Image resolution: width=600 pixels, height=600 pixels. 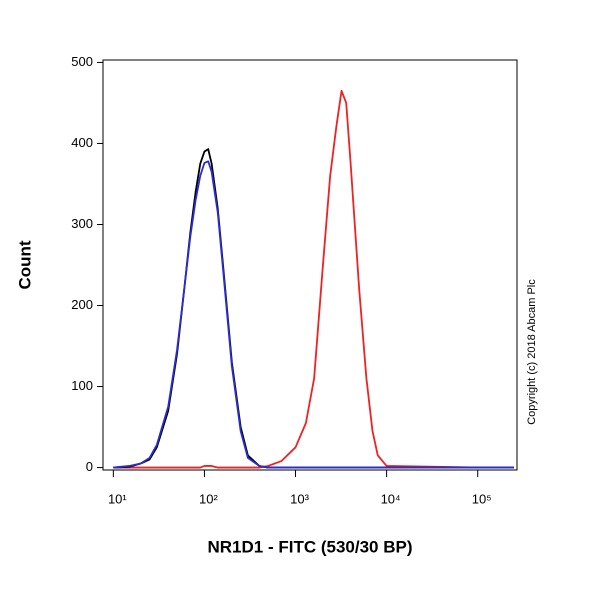 What do you see at coordinates (299, 498) in the screenshot?
I see `x-tick-label: 10³` at bounding box center [299, 498].